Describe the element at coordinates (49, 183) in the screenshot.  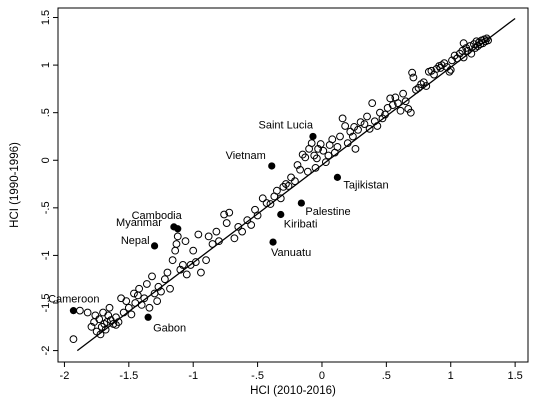
I see `y-axis-ticks: -2 -1.5 -1 -.5 0 .5 1 1.5` at that location.